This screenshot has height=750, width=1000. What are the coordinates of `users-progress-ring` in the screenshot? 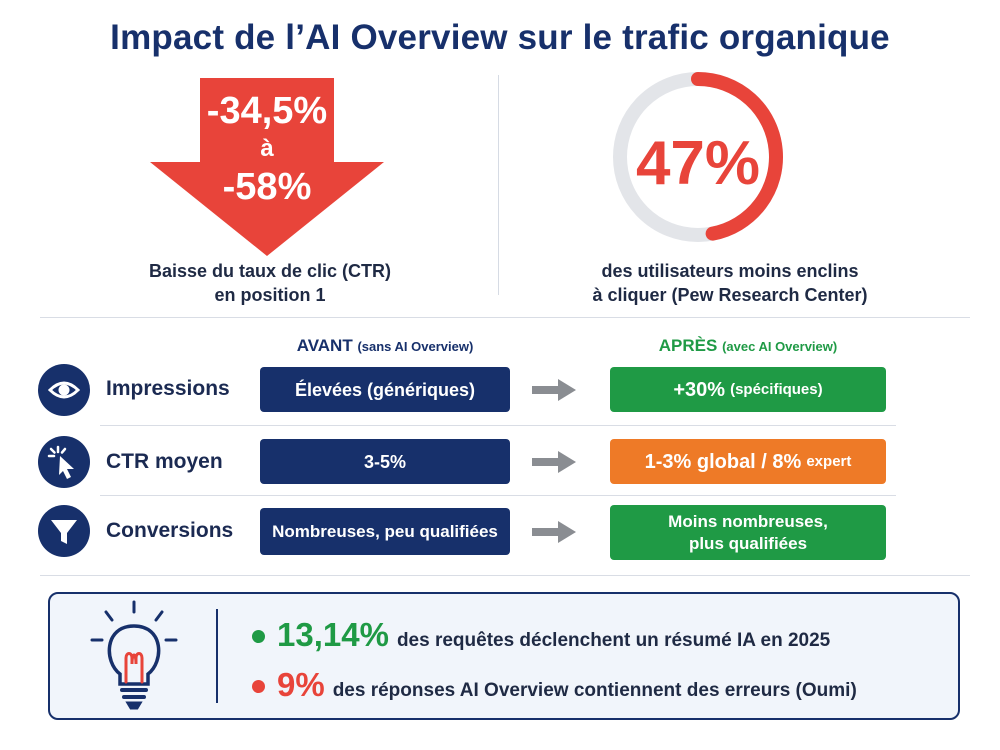 It's located at (698, 157).